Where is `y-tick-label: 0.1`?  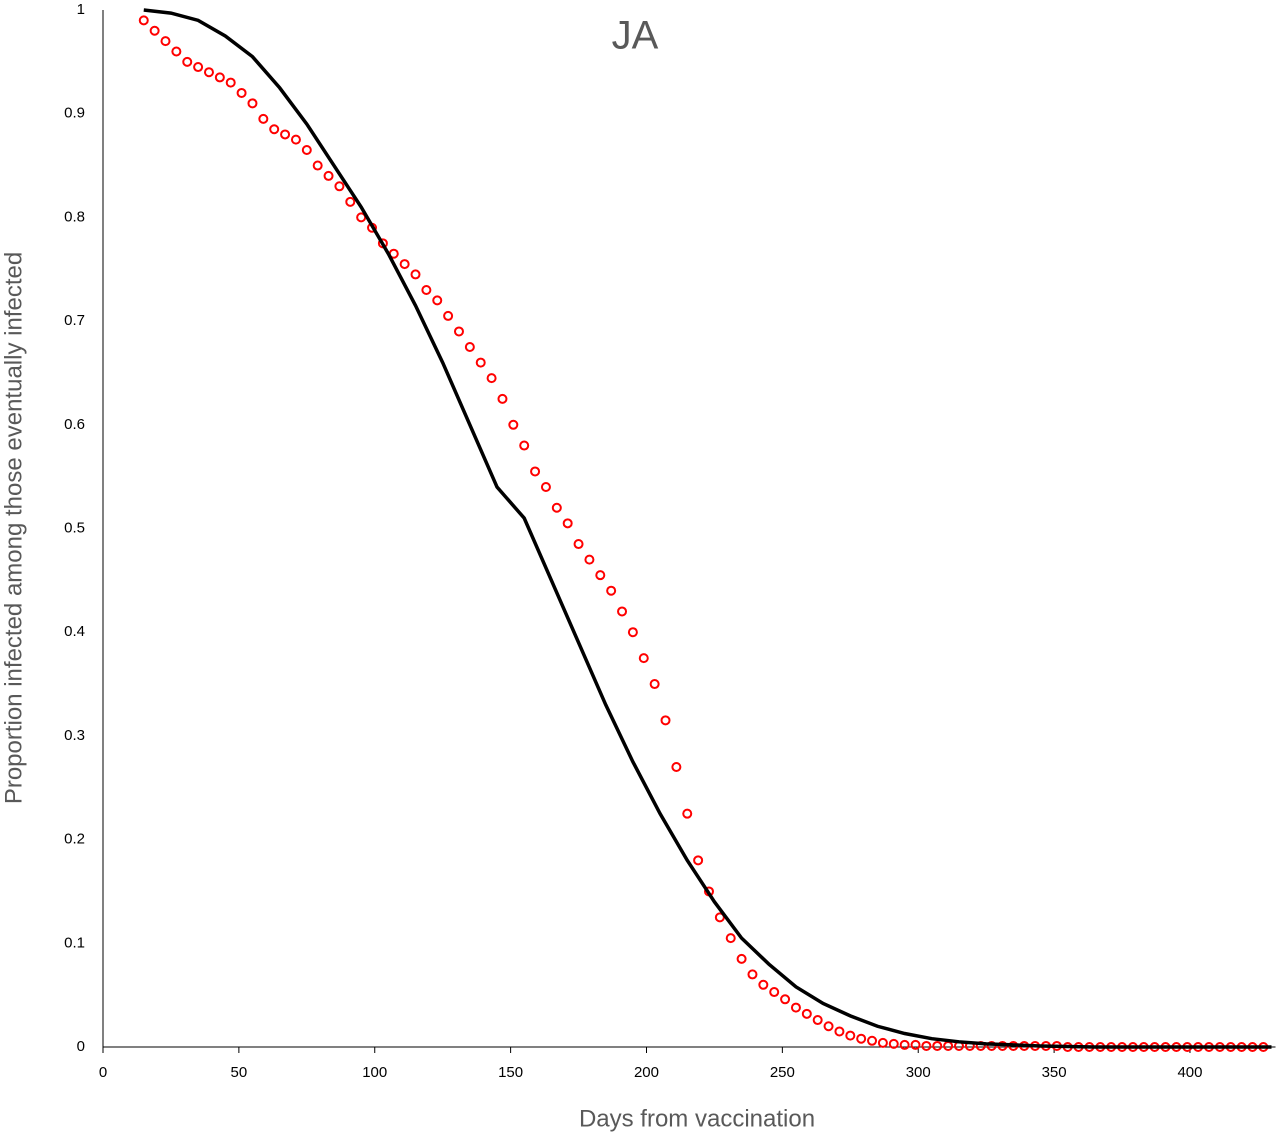
y-tick-label: 0.1 is located at coordinates (74, 942).